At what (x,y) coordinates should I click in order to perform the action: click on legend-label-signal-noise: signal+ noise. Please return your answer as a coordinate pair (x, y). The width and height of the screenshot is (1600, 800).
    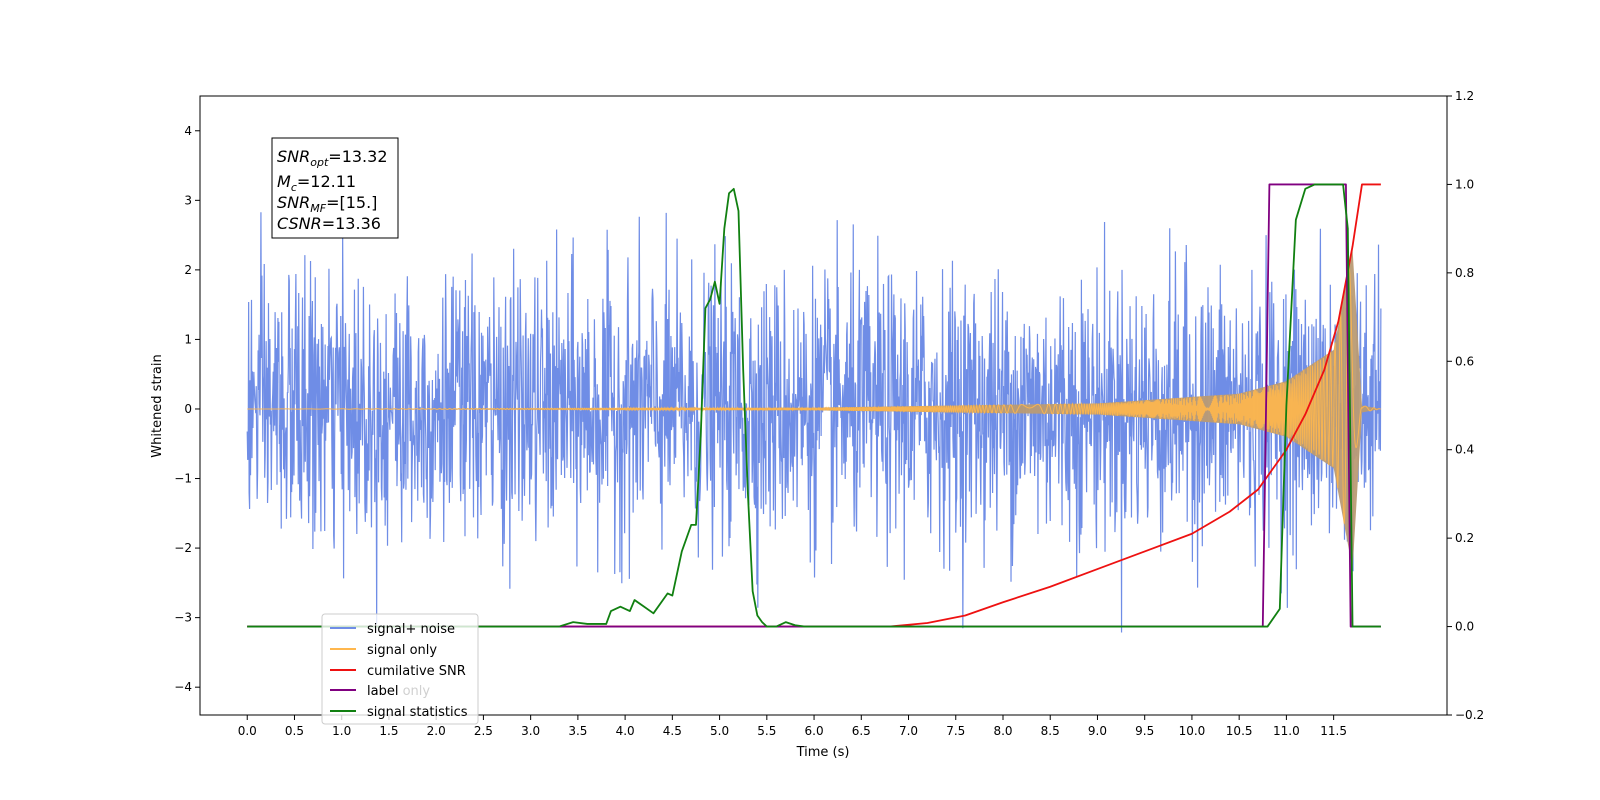
    Looking at the image, I should click on (411, 629).